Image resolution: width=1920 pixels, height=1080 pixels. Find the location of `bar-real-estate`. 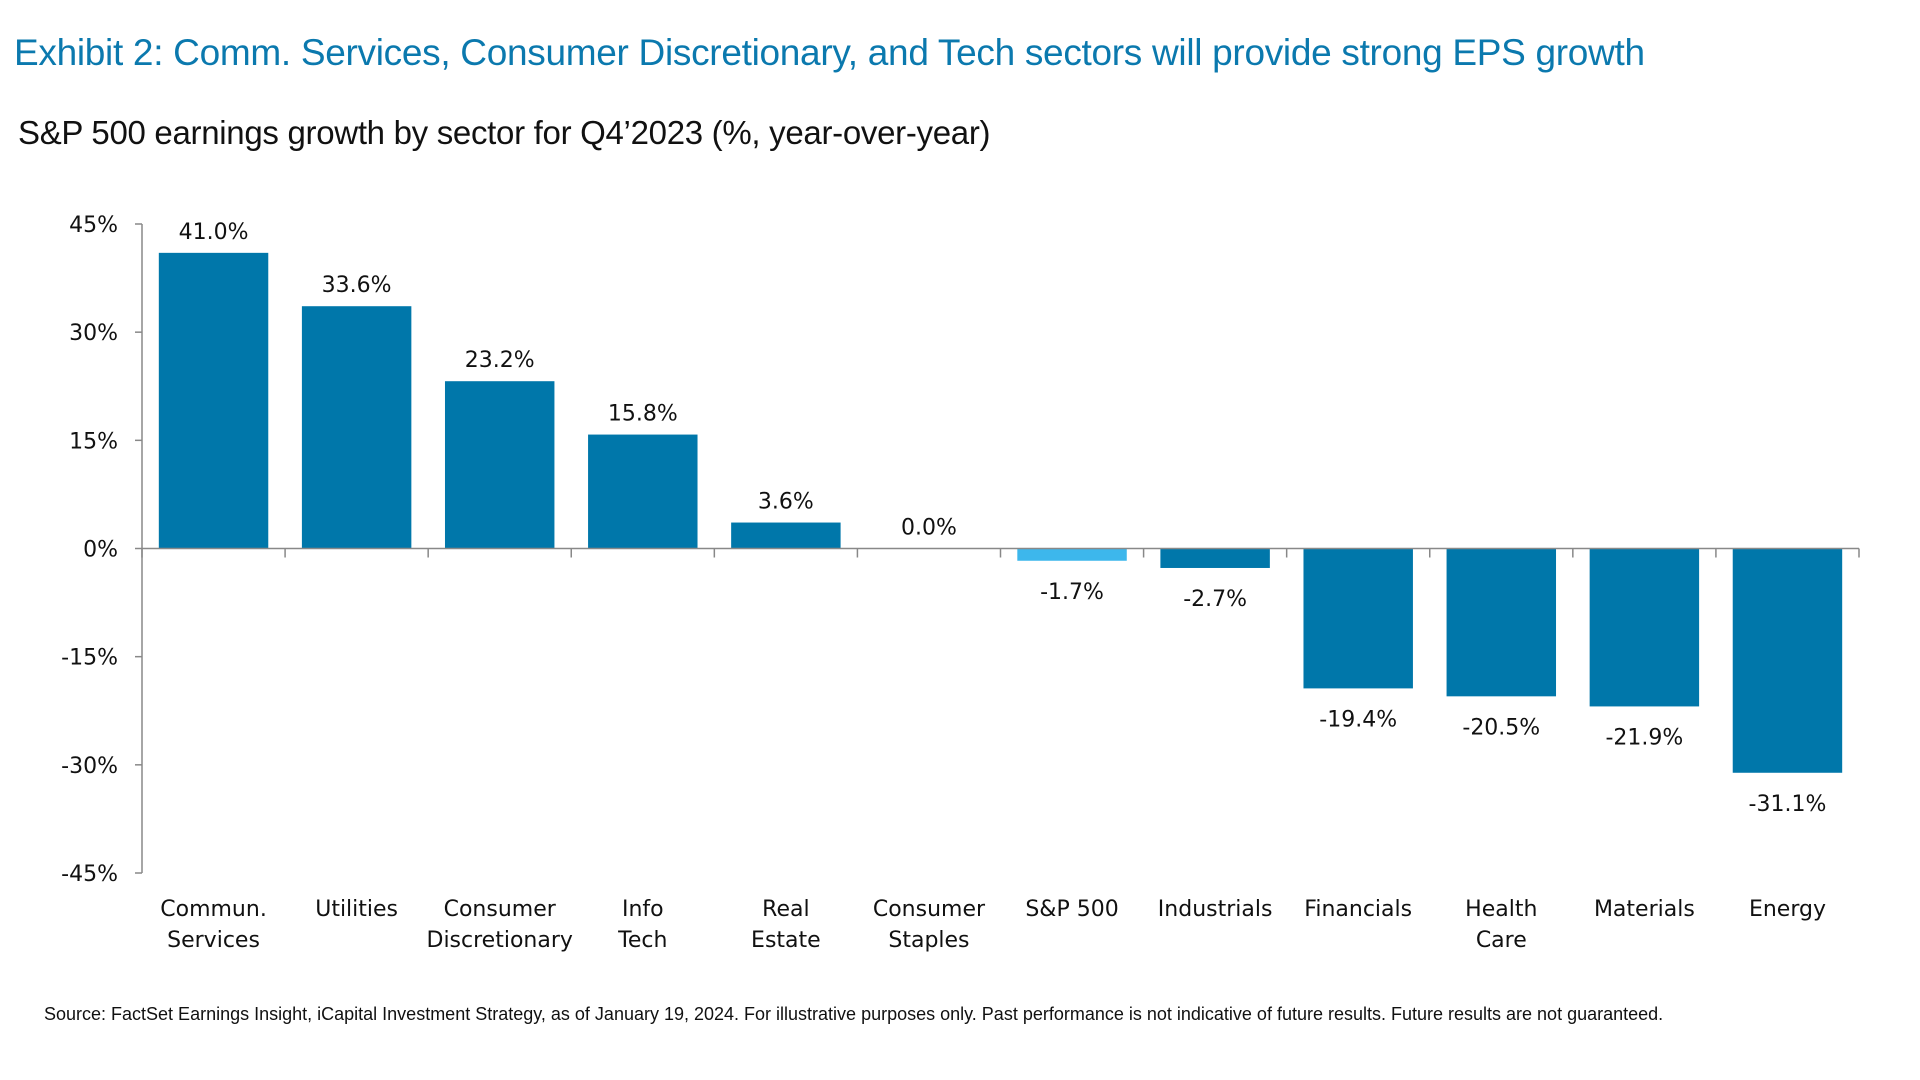

bar-real-estate is located at coordinates (786, 535).